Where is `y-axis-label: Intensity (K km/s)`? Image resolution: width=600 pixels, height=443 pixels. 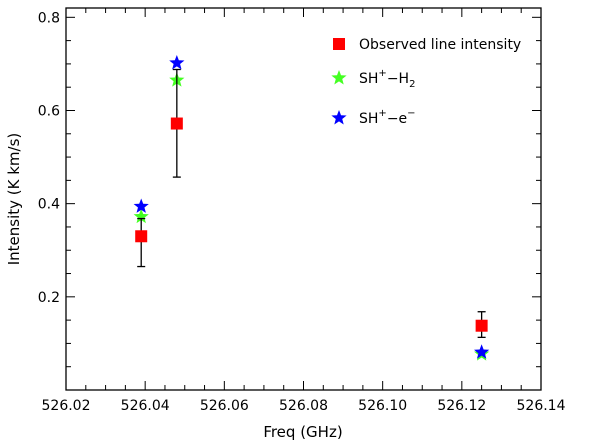
y-axis-label: Intensity (K km/s) is located at coordinates (14, 199).